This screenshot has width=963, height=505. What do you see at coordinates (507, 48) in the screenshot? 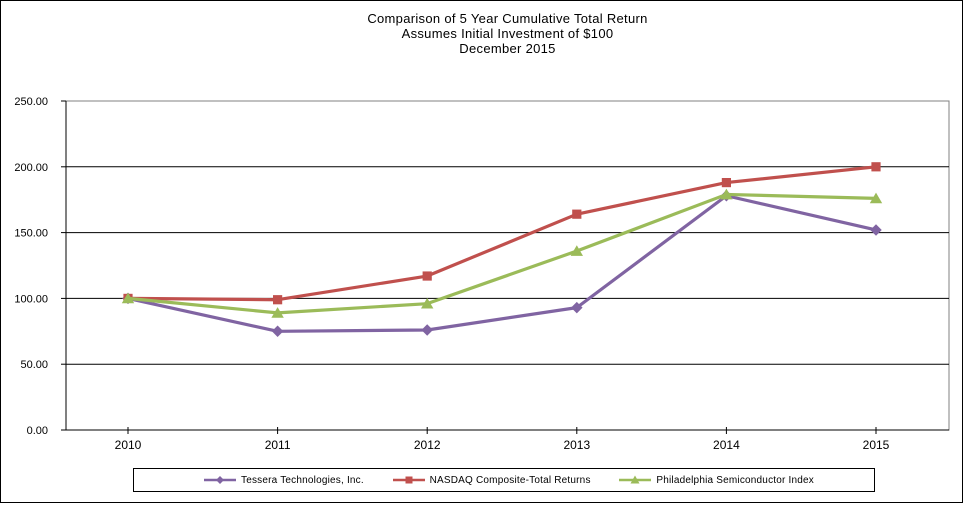
I see `chart-date-label: December 2015` at bounding box center [507, 48].